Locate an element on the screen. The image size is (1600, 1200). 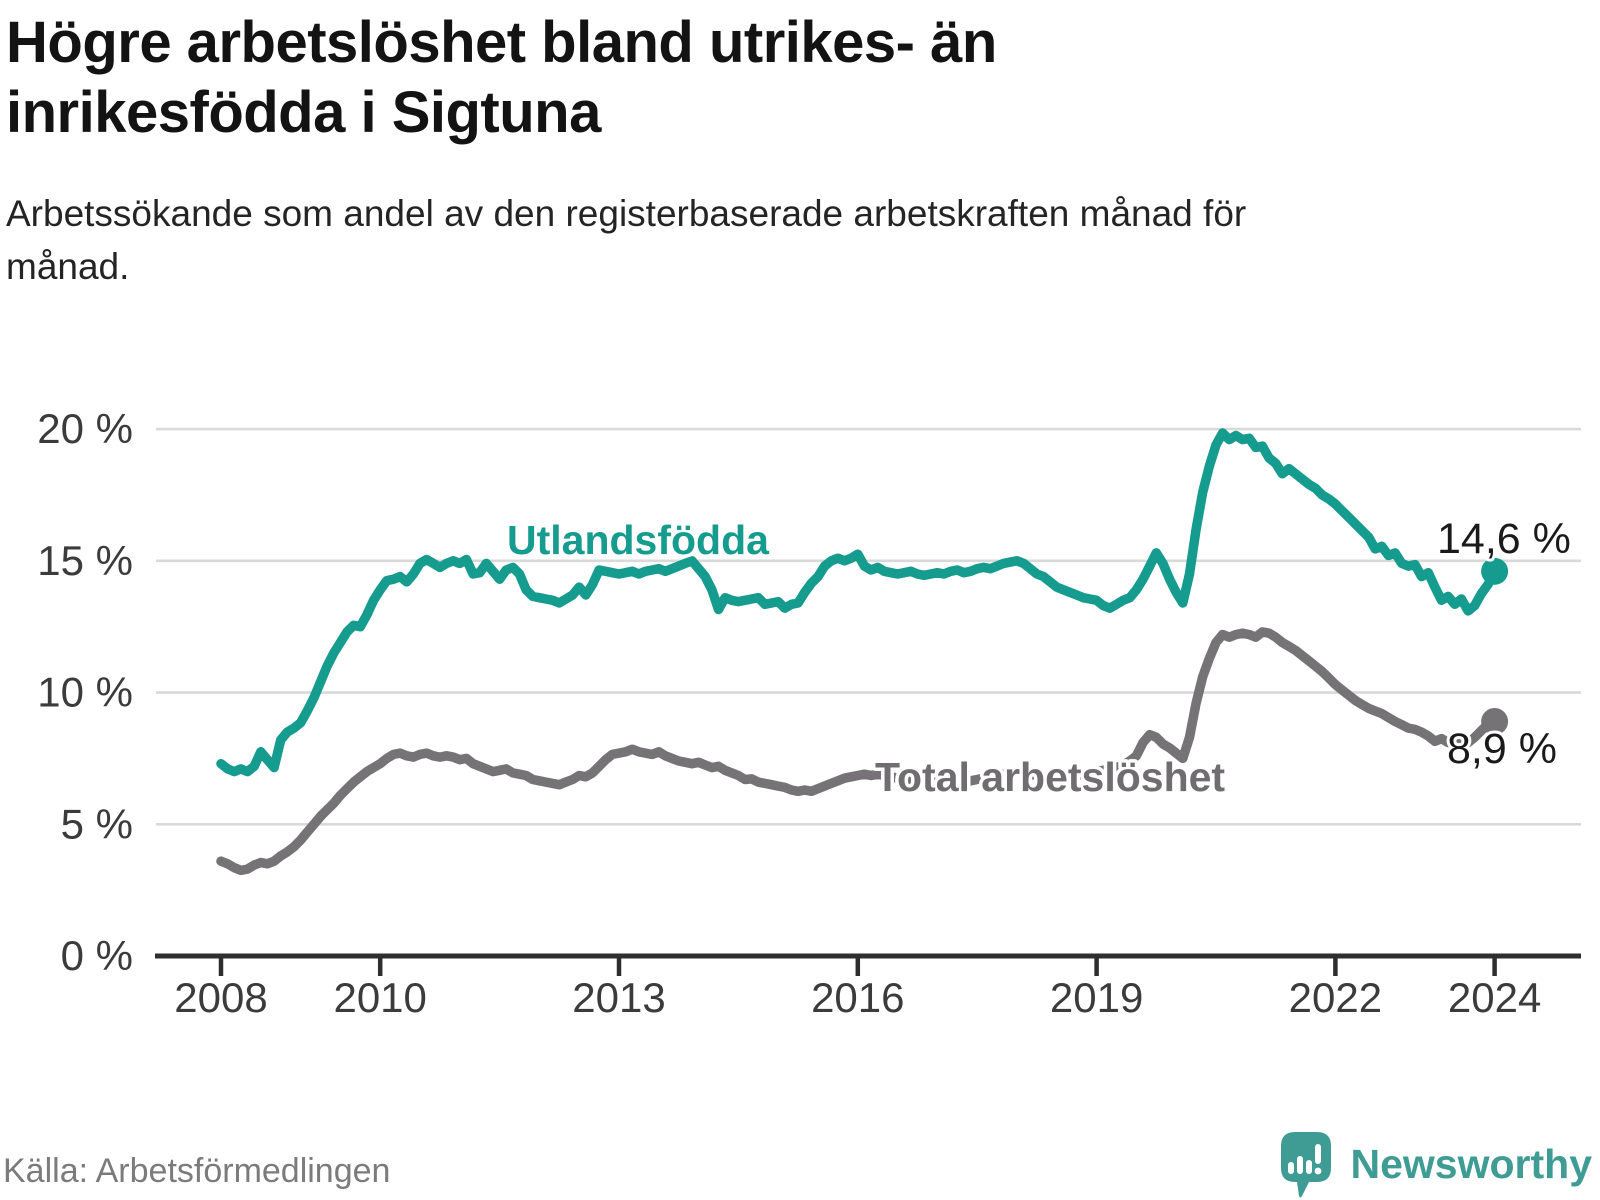
x-axis-label-2022: 2022 is located at coordinates (1335, 997).